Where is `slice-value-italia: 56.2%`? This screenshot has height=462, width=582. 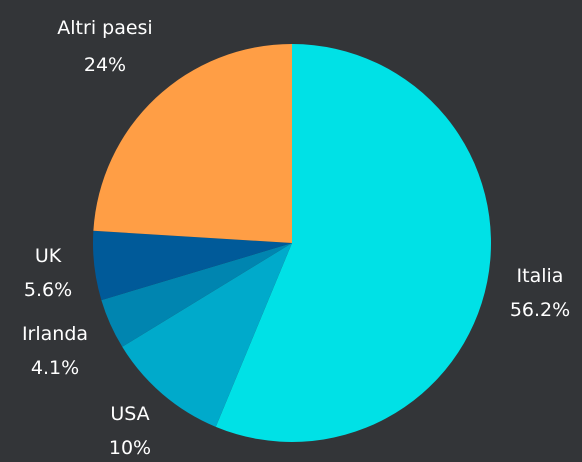
slice-value-italia: 56.2% is located at coordinates (540, 310).